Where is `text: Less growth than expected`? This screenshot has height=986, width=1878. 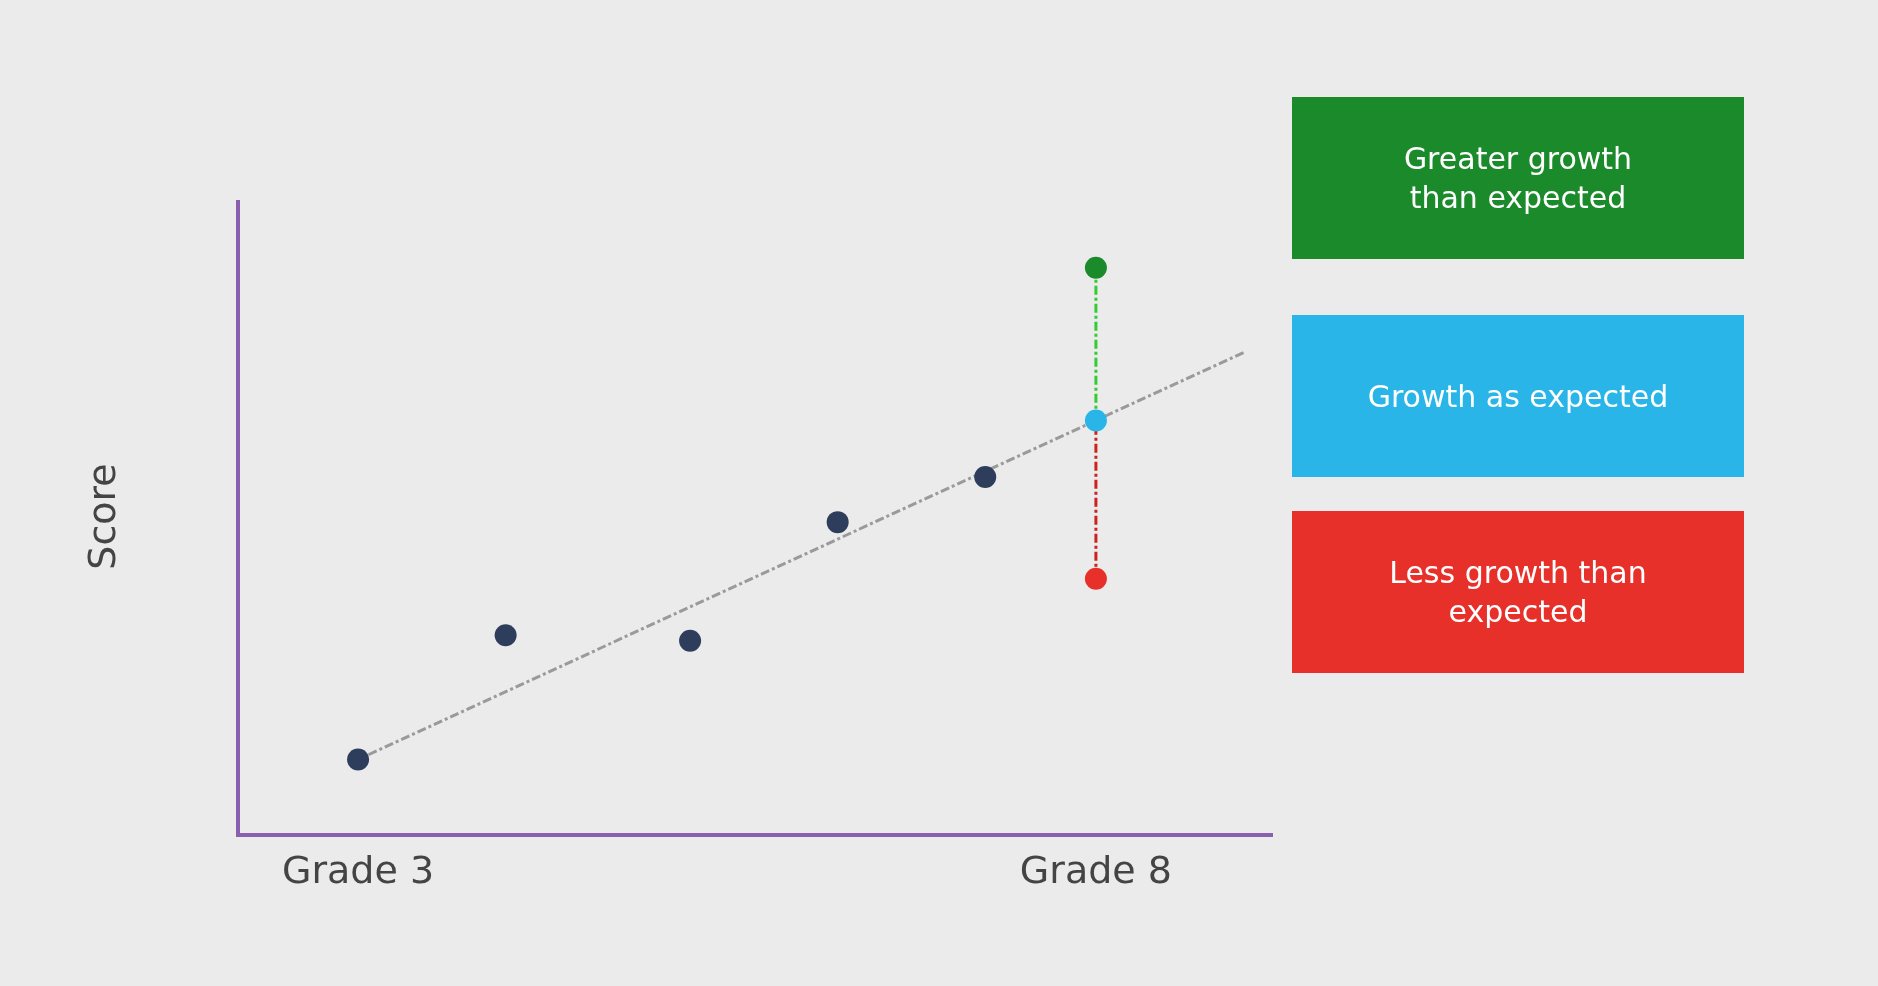 text: Less growth than expected is located at coordinates (1518, 592).